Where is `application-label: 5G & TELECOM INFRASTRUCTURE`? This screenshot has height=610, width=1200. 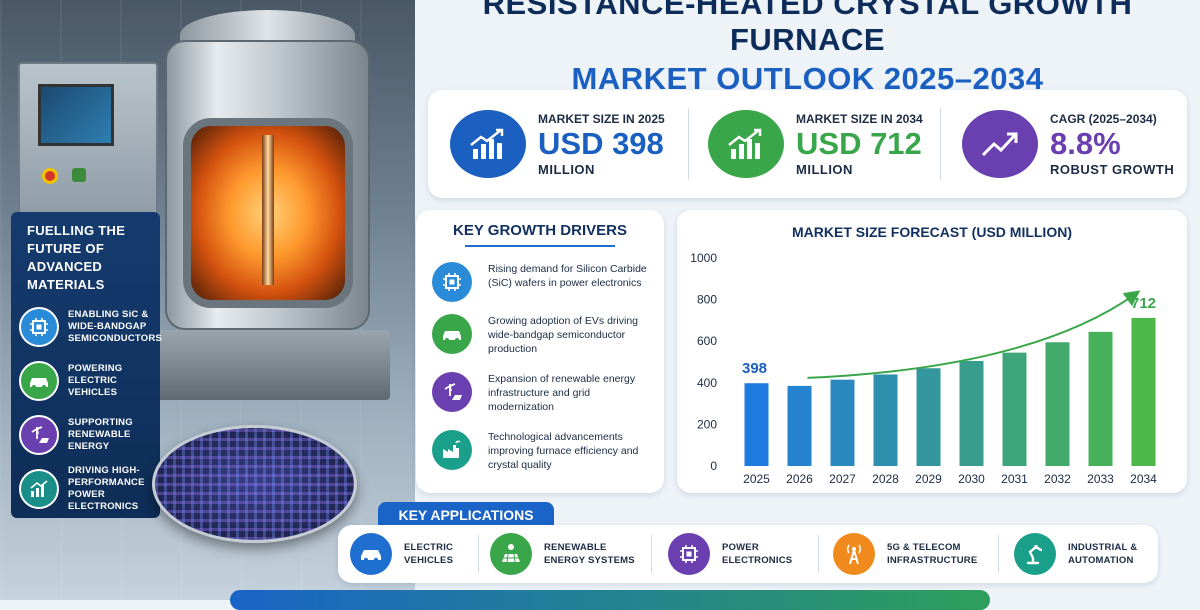
application-label: 5G & TELECOM INFRASTRUCTURE is located at coordinates (932, 554).